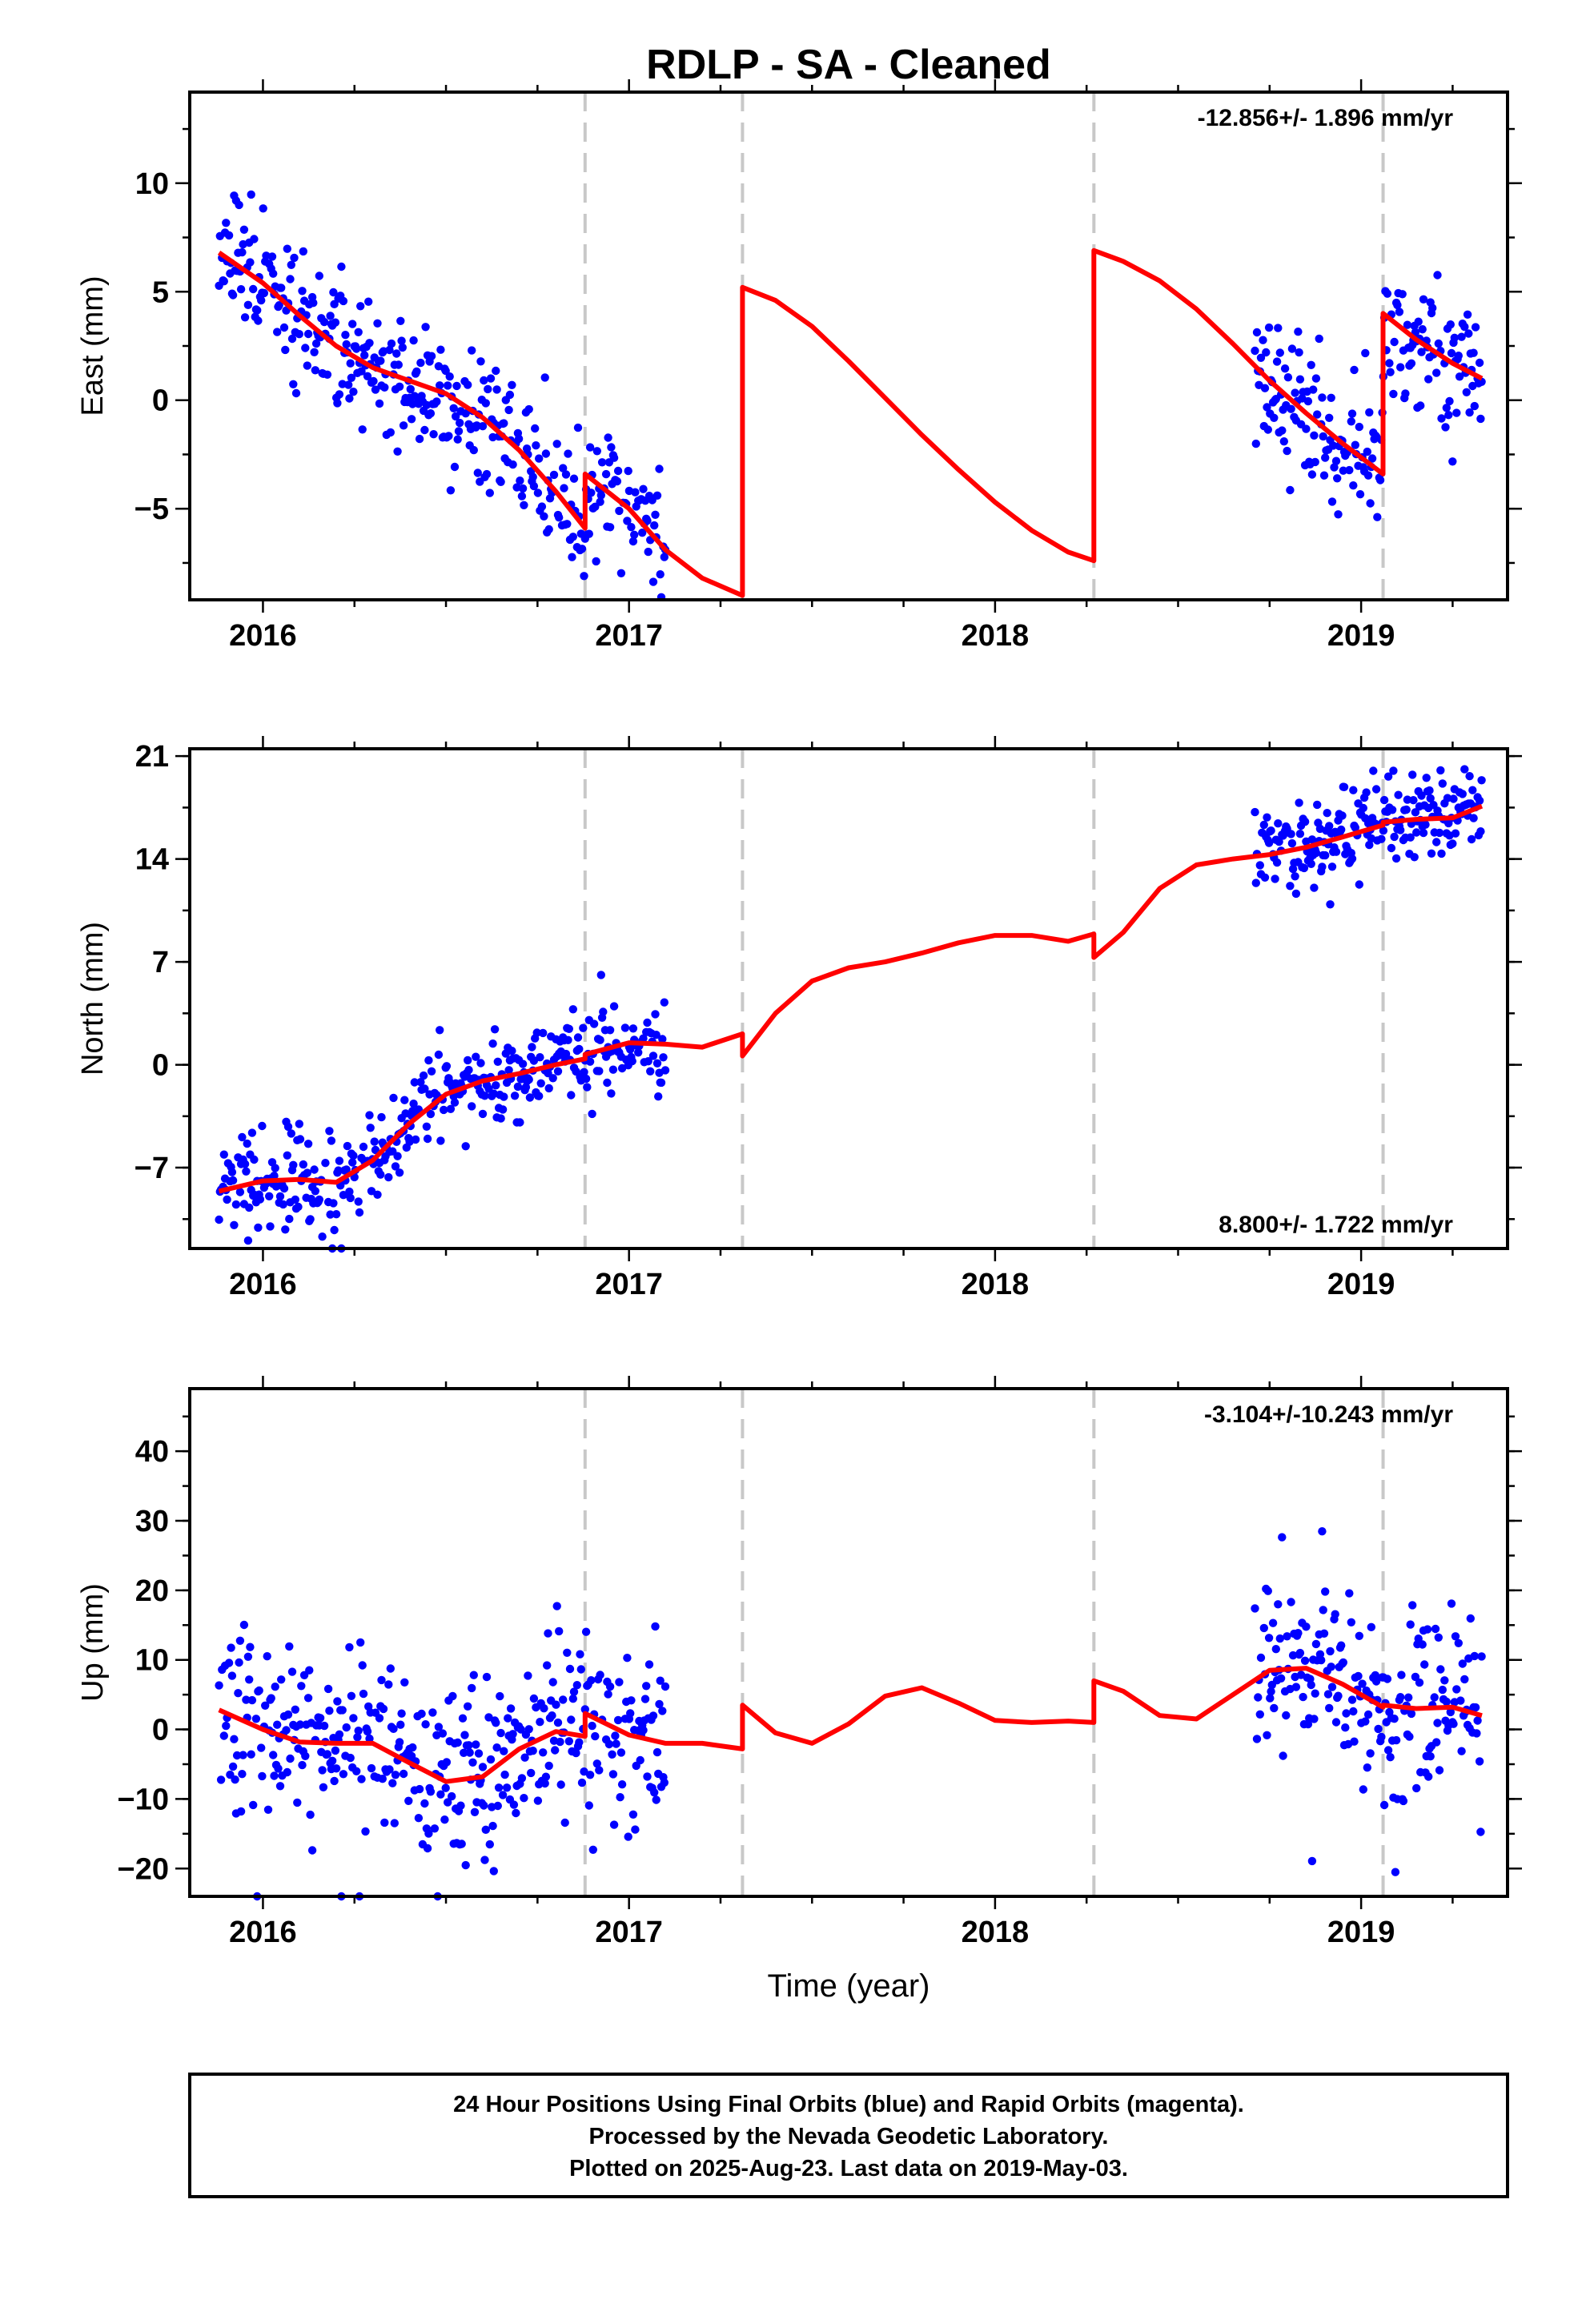 The image size is (1582, 2324). I want to click on rate-label-up: -3.104+/-10.243 mm/yr, so click(1328, 1414).